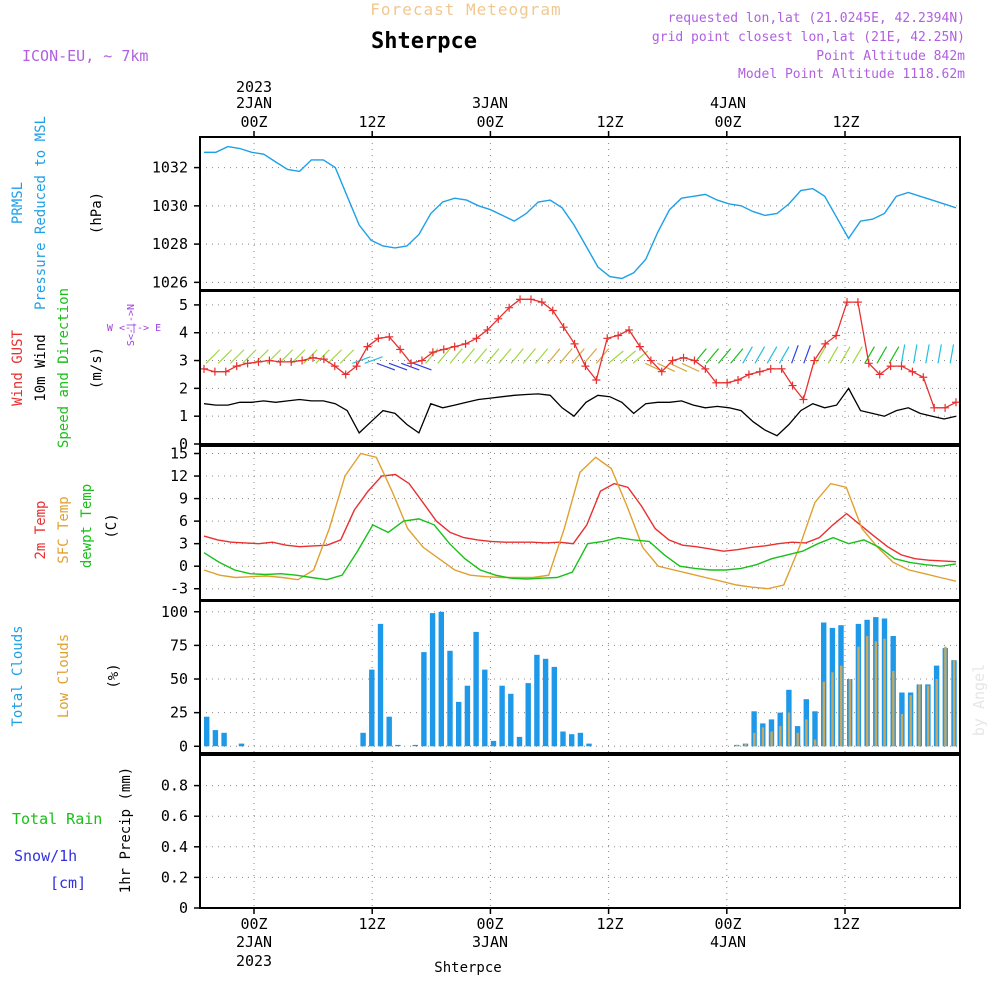 This screenshot has width=1000, height=1004. Describe the element at coordinates (174, 847) in the screenshot. I see `y-tick-label: 0.4` at that location.